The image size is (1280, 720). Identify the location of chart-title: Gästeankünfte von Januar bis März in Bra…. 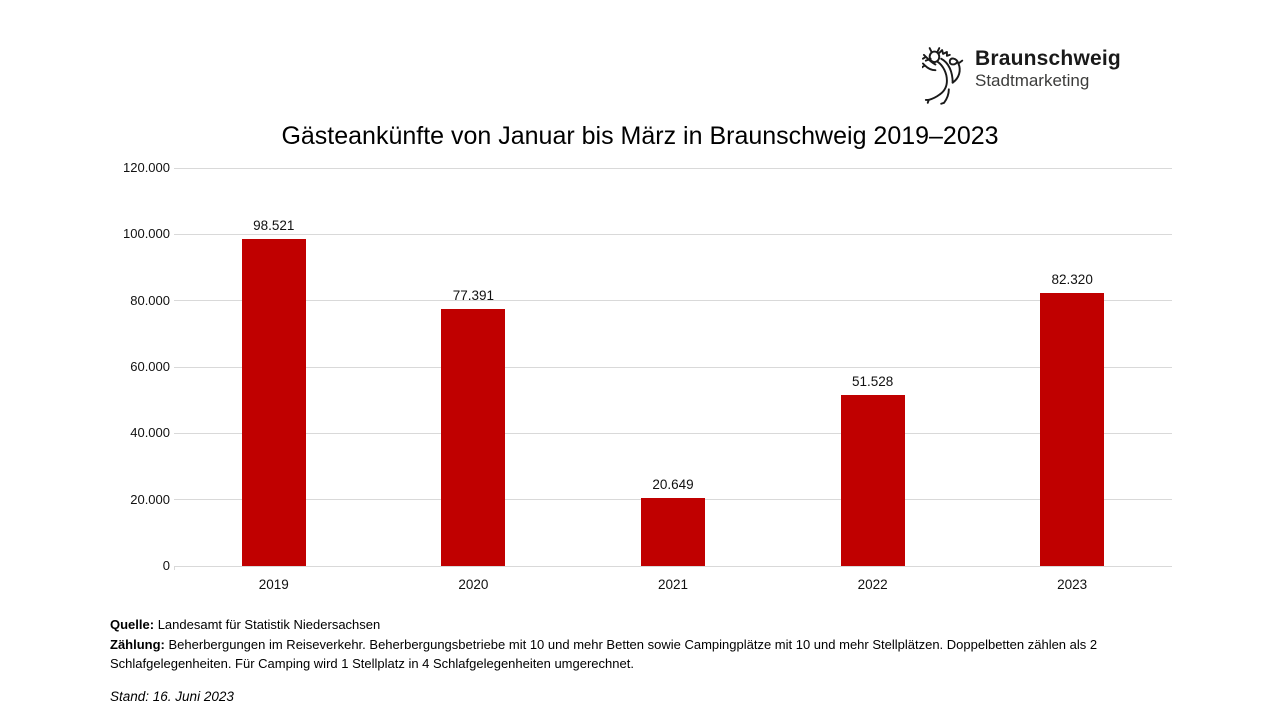
(640, 136).